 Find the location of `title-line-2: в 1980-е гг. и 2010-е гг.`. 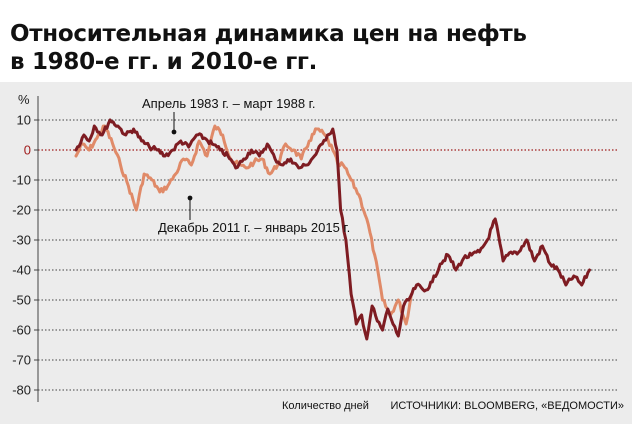

title-line-2: в 1980-е гг. и 2010-е гг. is located at coordinates (164, 62).